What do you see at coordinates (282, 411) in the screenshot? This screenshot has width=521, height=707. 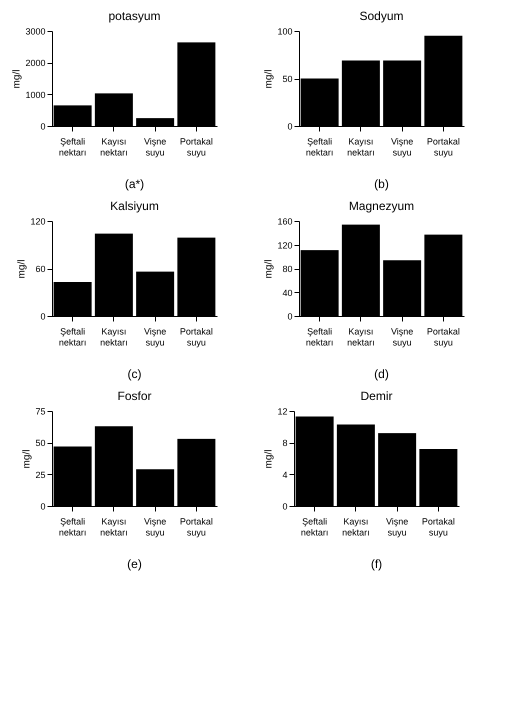 I see `y-tick-label: 12` at bounding box center [282, 411].